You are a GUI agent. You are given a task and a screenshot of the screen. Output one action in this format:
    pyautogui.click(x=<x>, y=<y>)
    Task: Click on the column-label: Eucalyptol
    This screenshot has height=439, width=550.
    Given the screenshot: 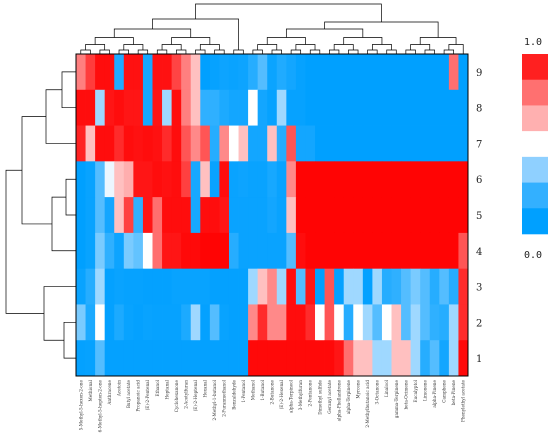 What is the action you would take?
    pyautogui.click(x=415, y=390)
    